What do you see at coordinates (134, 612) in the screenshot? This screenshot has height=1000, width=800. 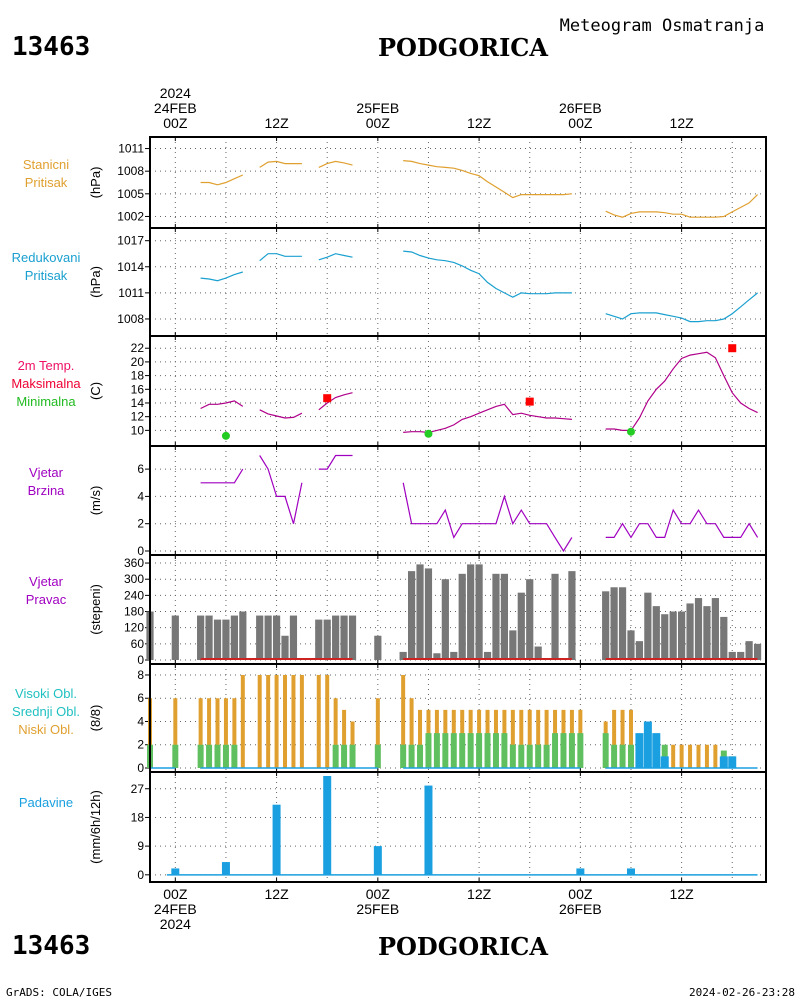 I see `y-tick-label: 180` at bounding box center [134, 612].